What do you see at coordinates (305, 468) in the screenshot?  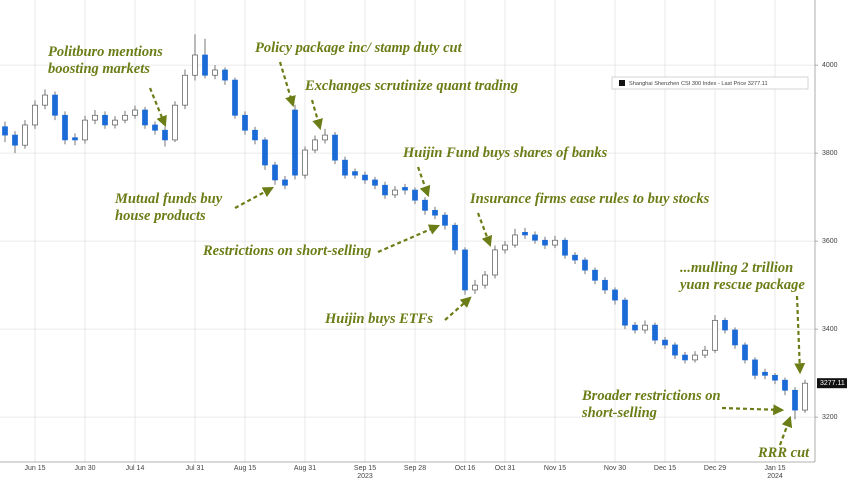 I see `x-tick-label: Aug 31` at bounding box center [305, 468].